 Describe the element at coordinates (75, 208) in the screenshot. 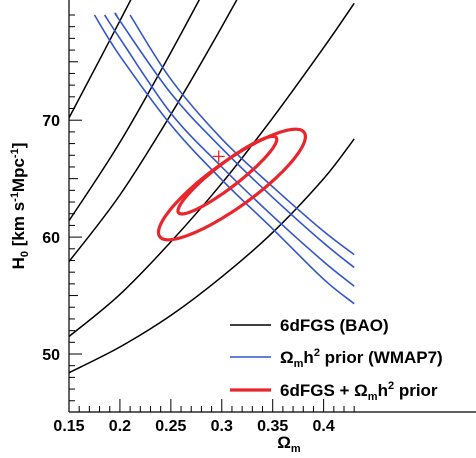

I see `y-ticks` at that location.